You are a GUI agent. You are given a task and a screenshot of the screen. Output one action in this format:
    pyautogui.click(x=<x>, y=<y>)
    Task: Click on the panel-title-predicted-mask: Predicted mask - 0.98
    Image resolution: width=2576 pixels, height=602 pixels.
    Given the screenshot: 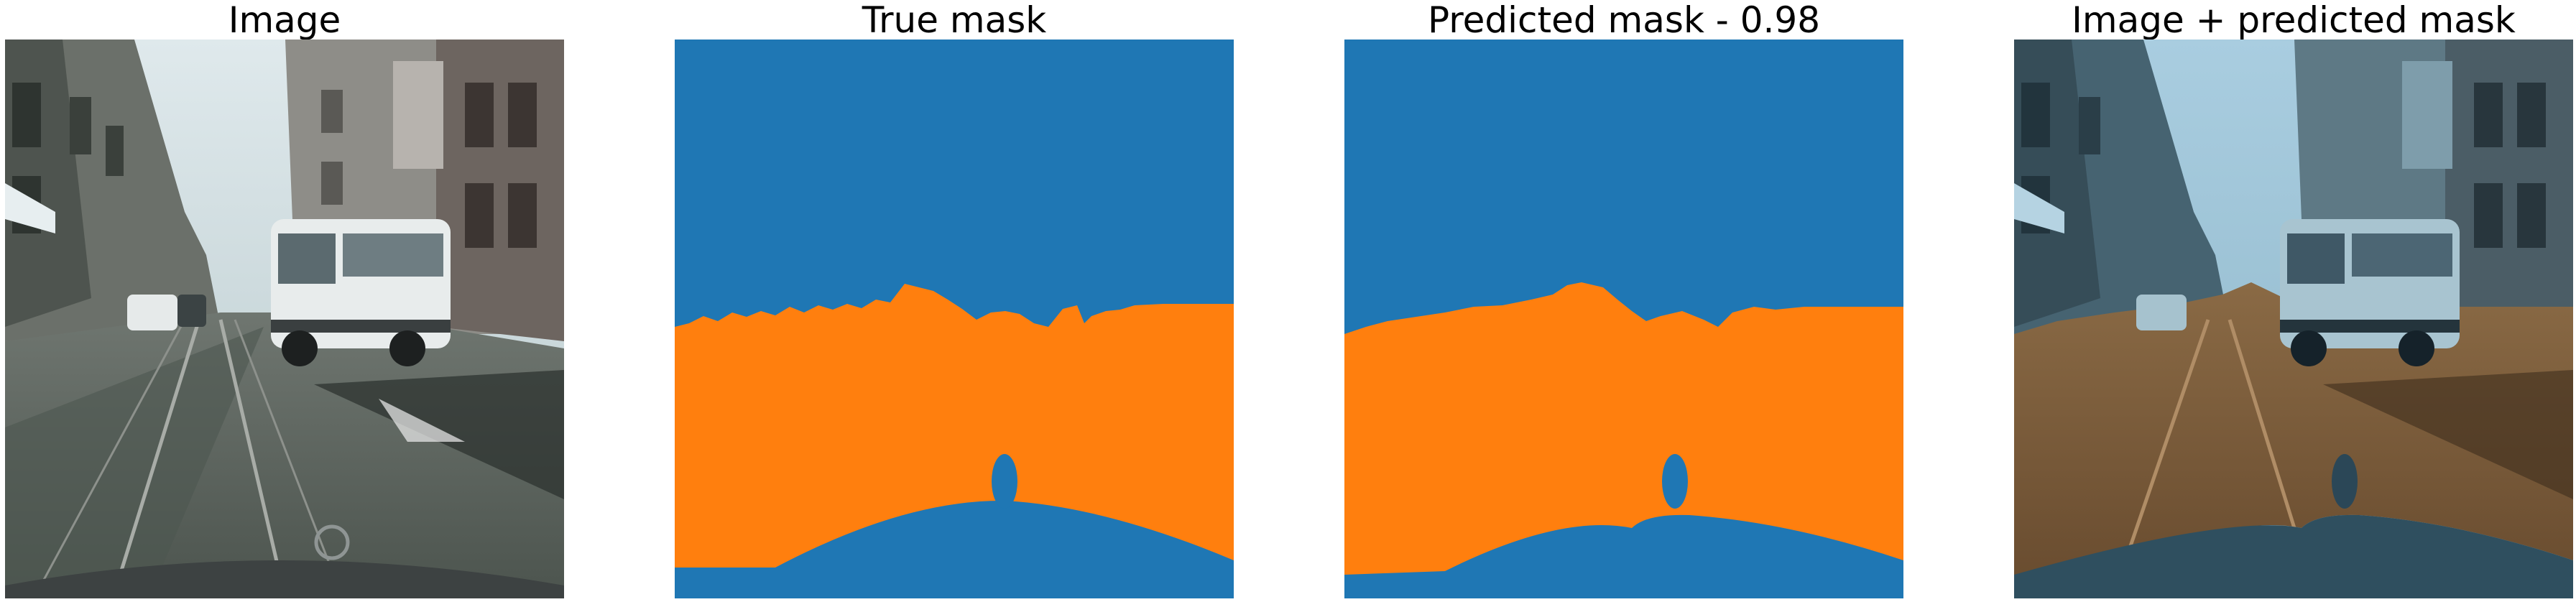 What is the action you would take?
    pyautogui.click(x=1624, y=20)
    